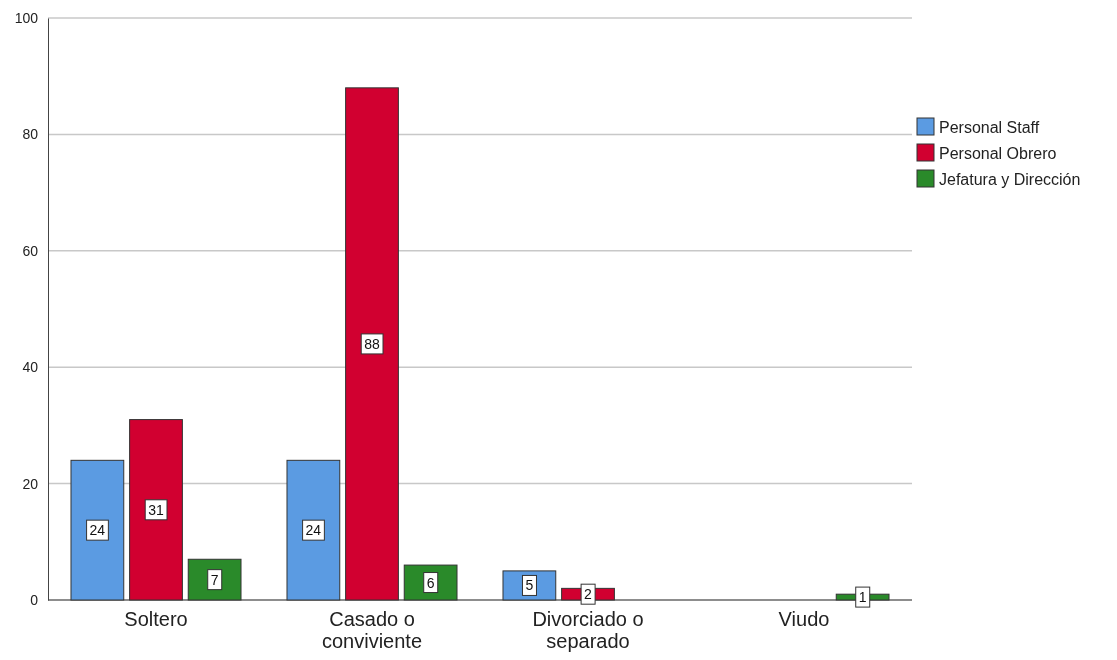  Describe the element at coordinates (156, 619) in the screenshot. I see `x-tick-label: Soltero` at that location.